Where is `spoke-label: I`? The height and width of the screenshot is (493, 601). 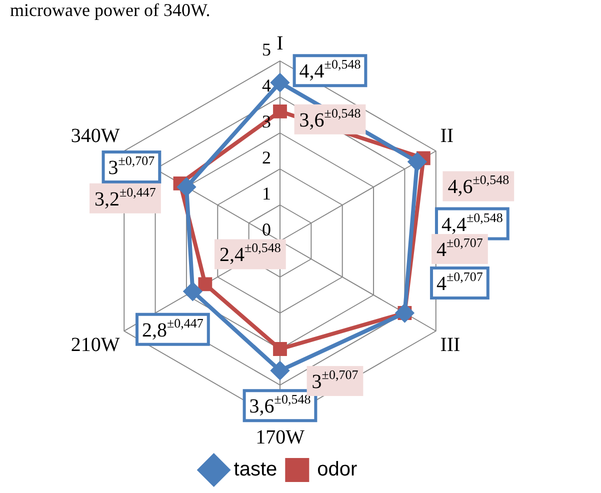
spoke-label: I is located at coordinates (280, 43).